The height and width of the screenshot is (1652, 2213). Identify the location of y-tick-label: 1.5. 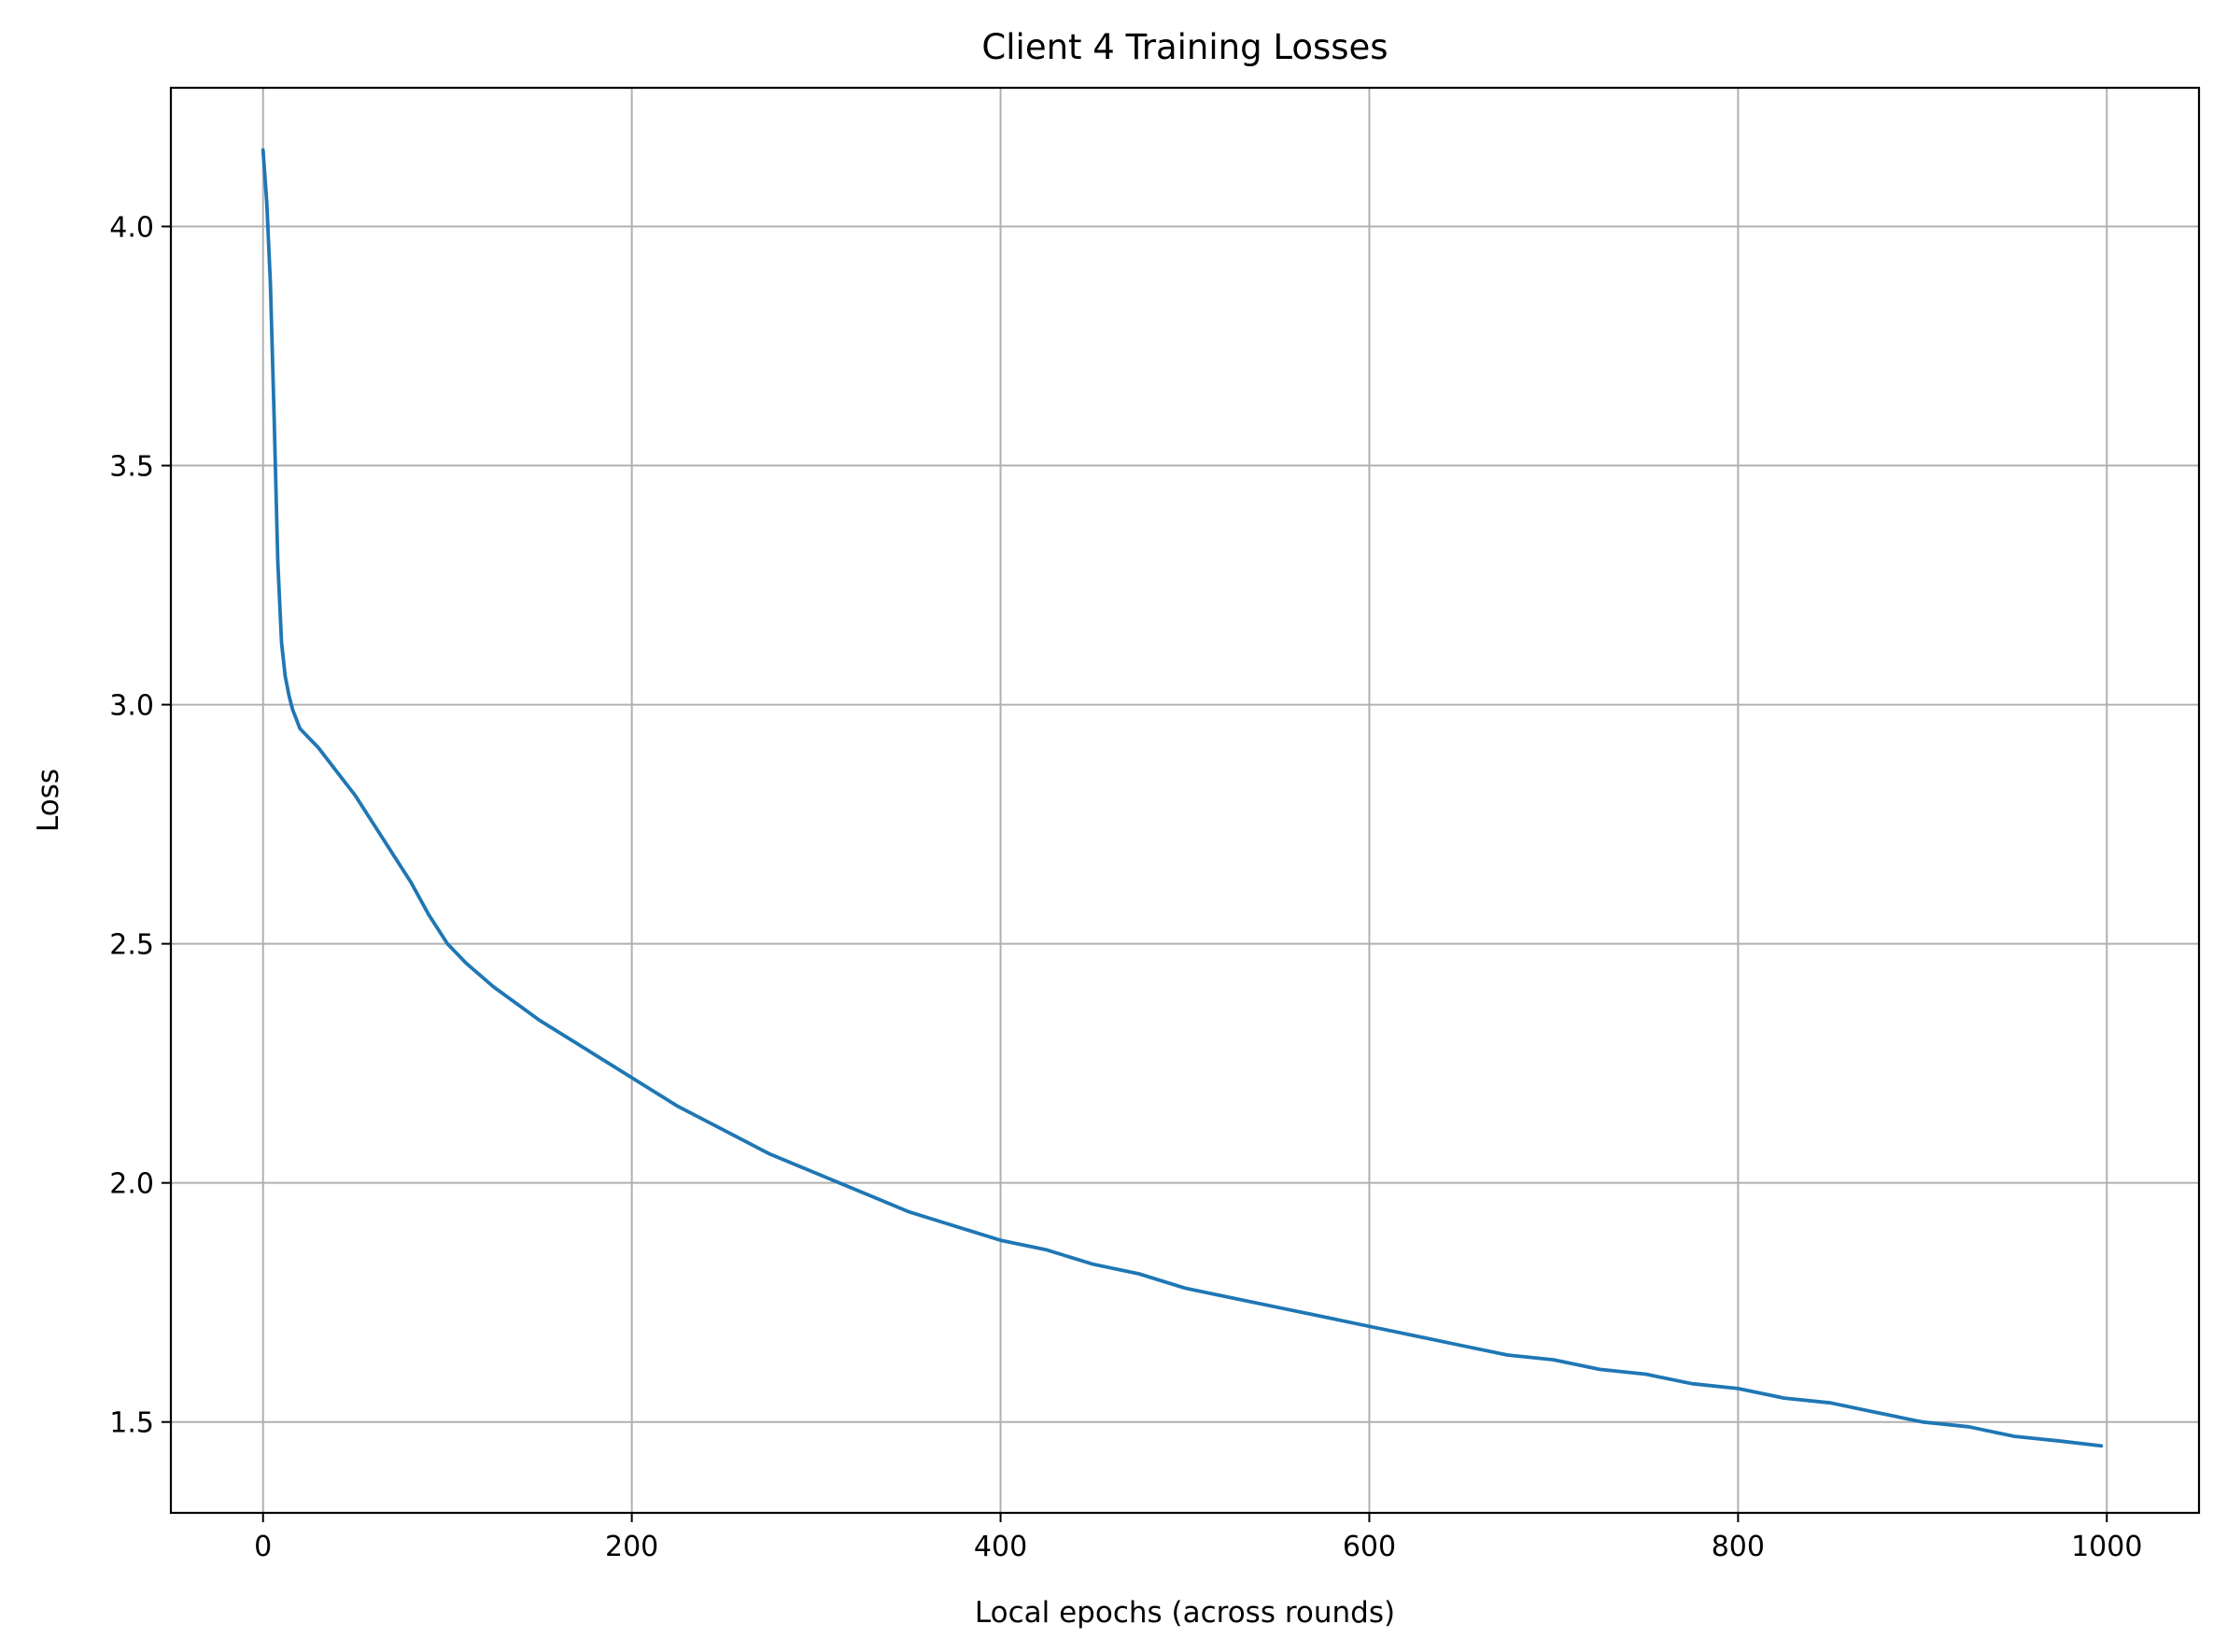
(132, 1423).